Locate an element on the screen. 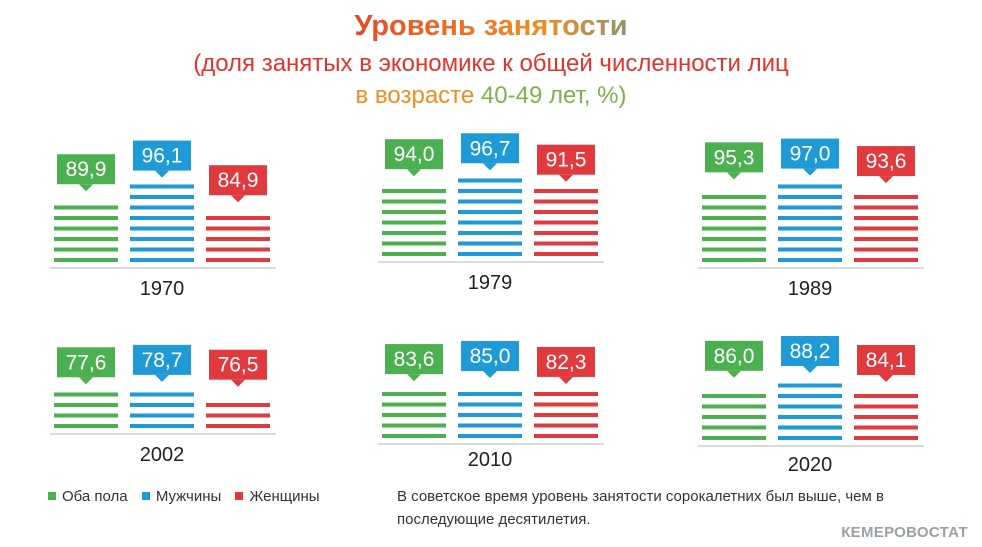  legend-item-women: Женщины is located at coordinates (277, 496).